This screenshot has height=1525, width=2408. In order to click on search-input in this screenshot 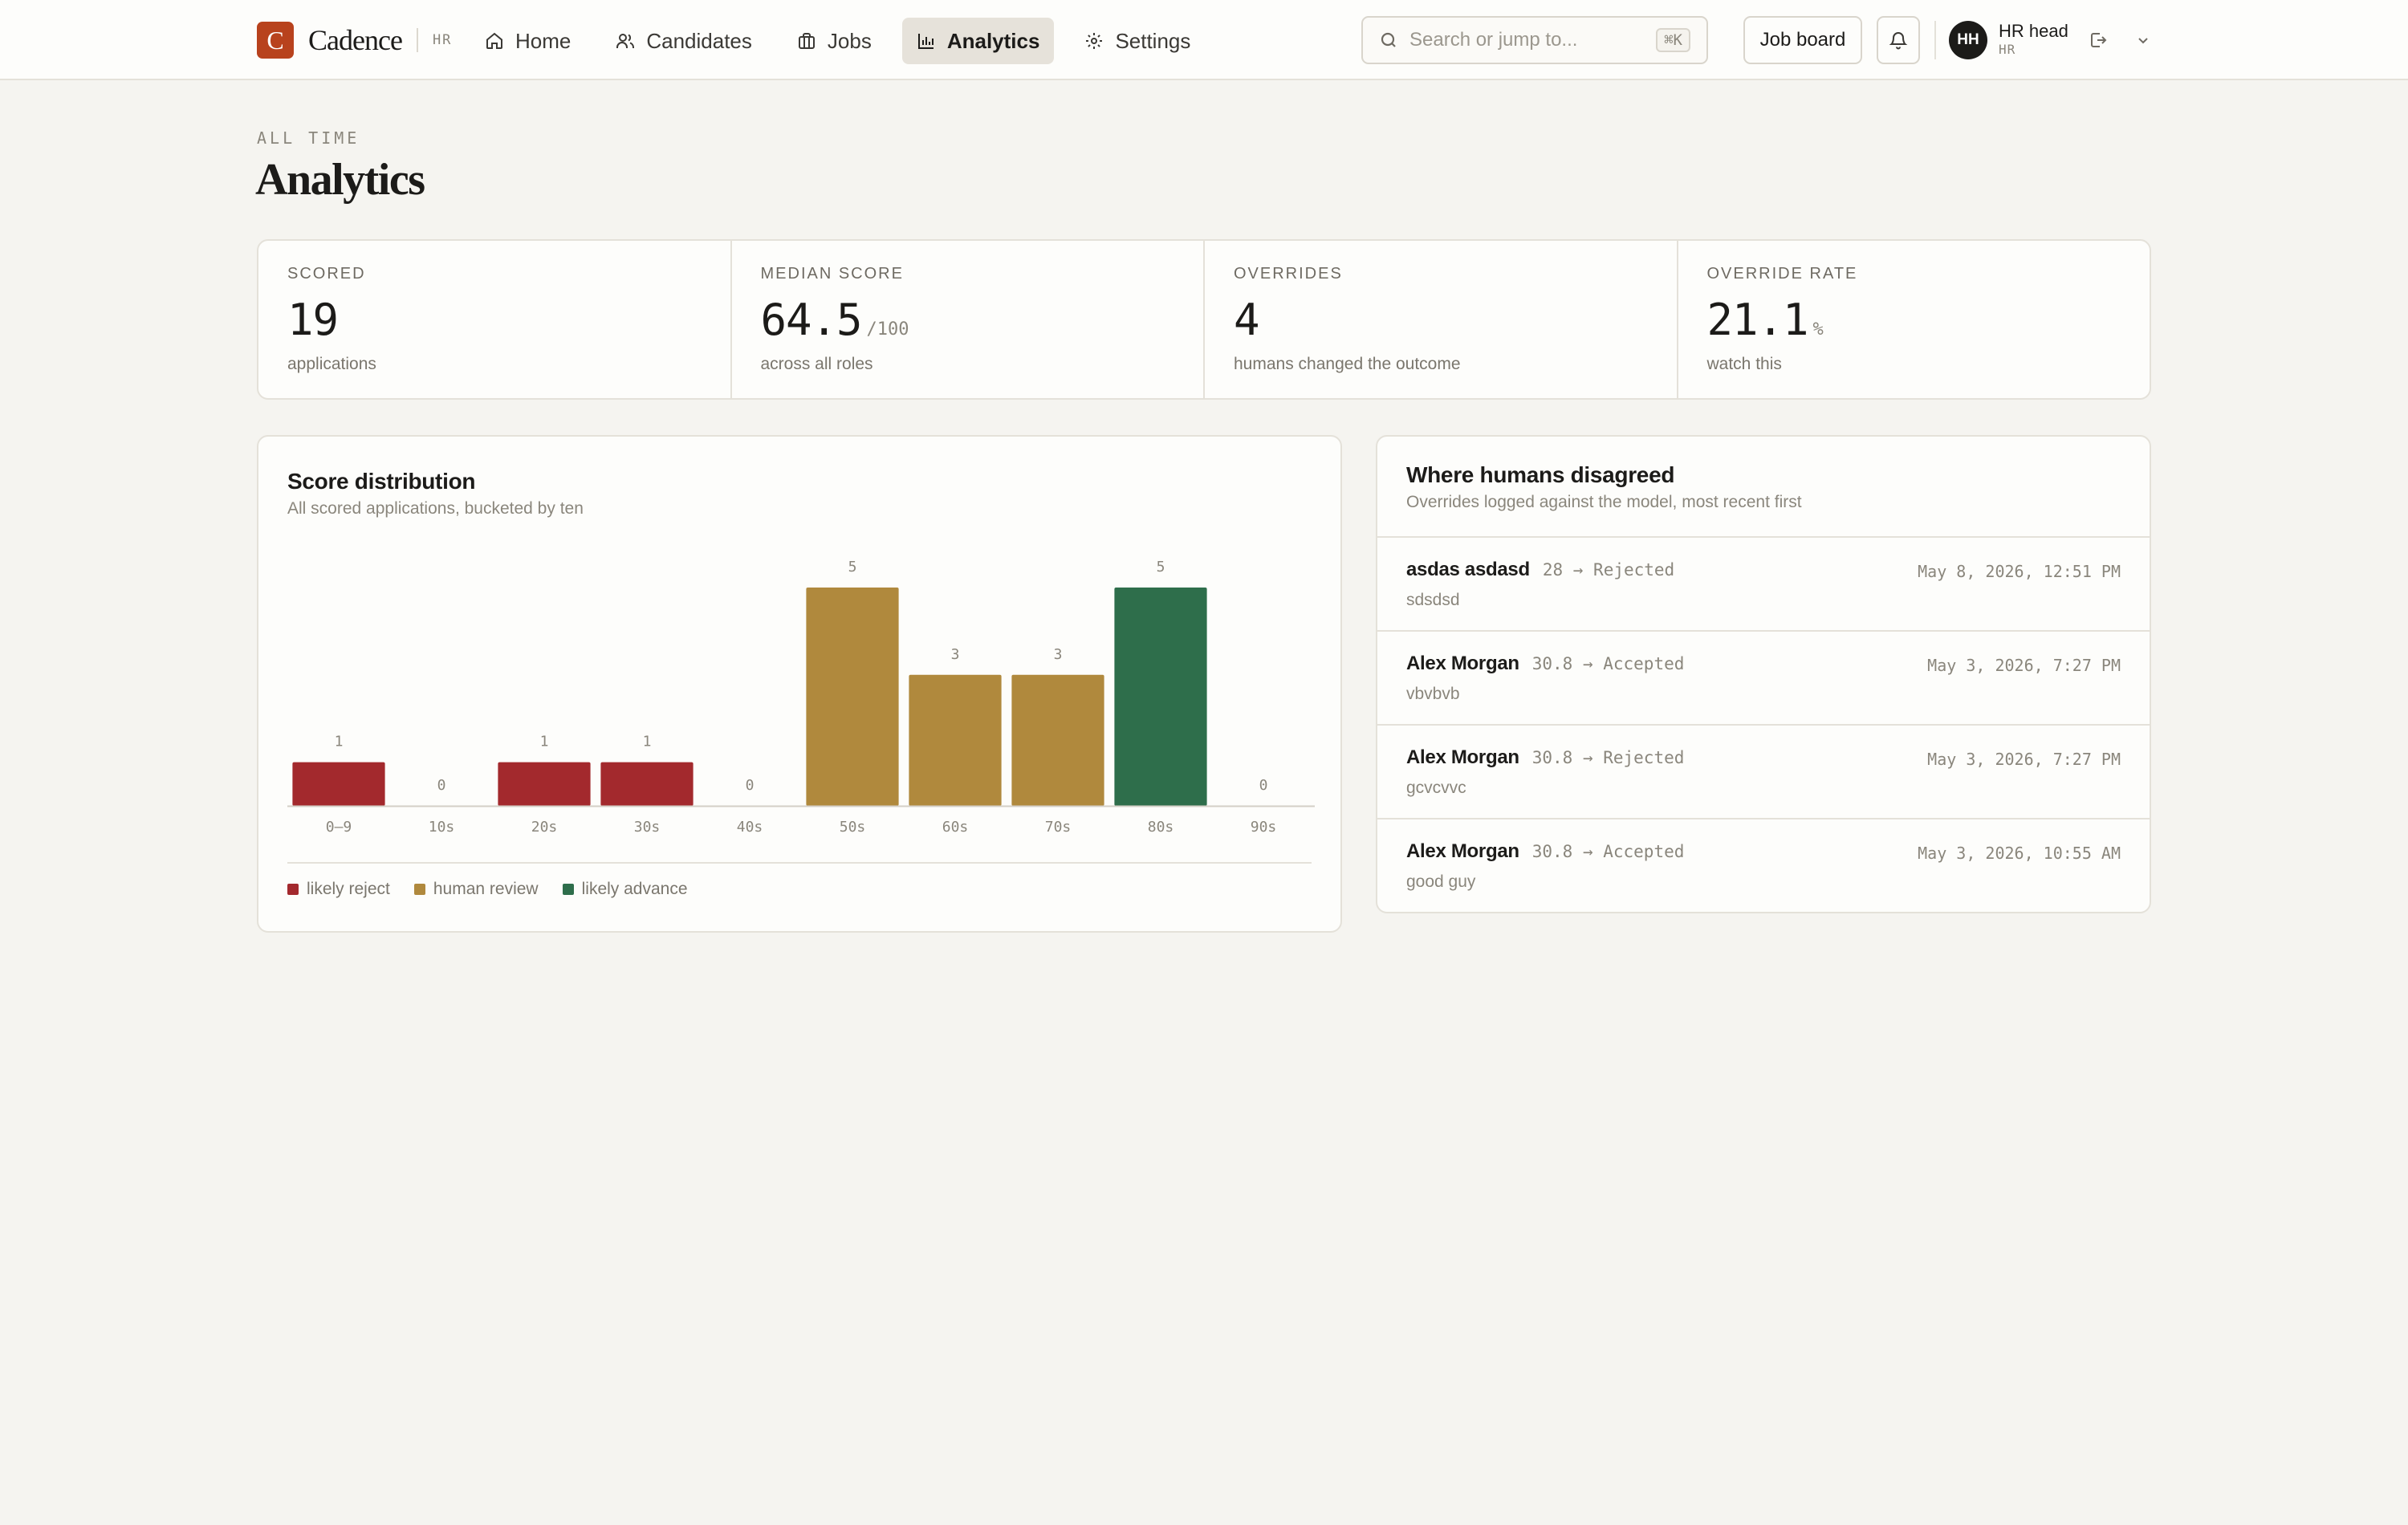, I will do `click(1533, 40)`.